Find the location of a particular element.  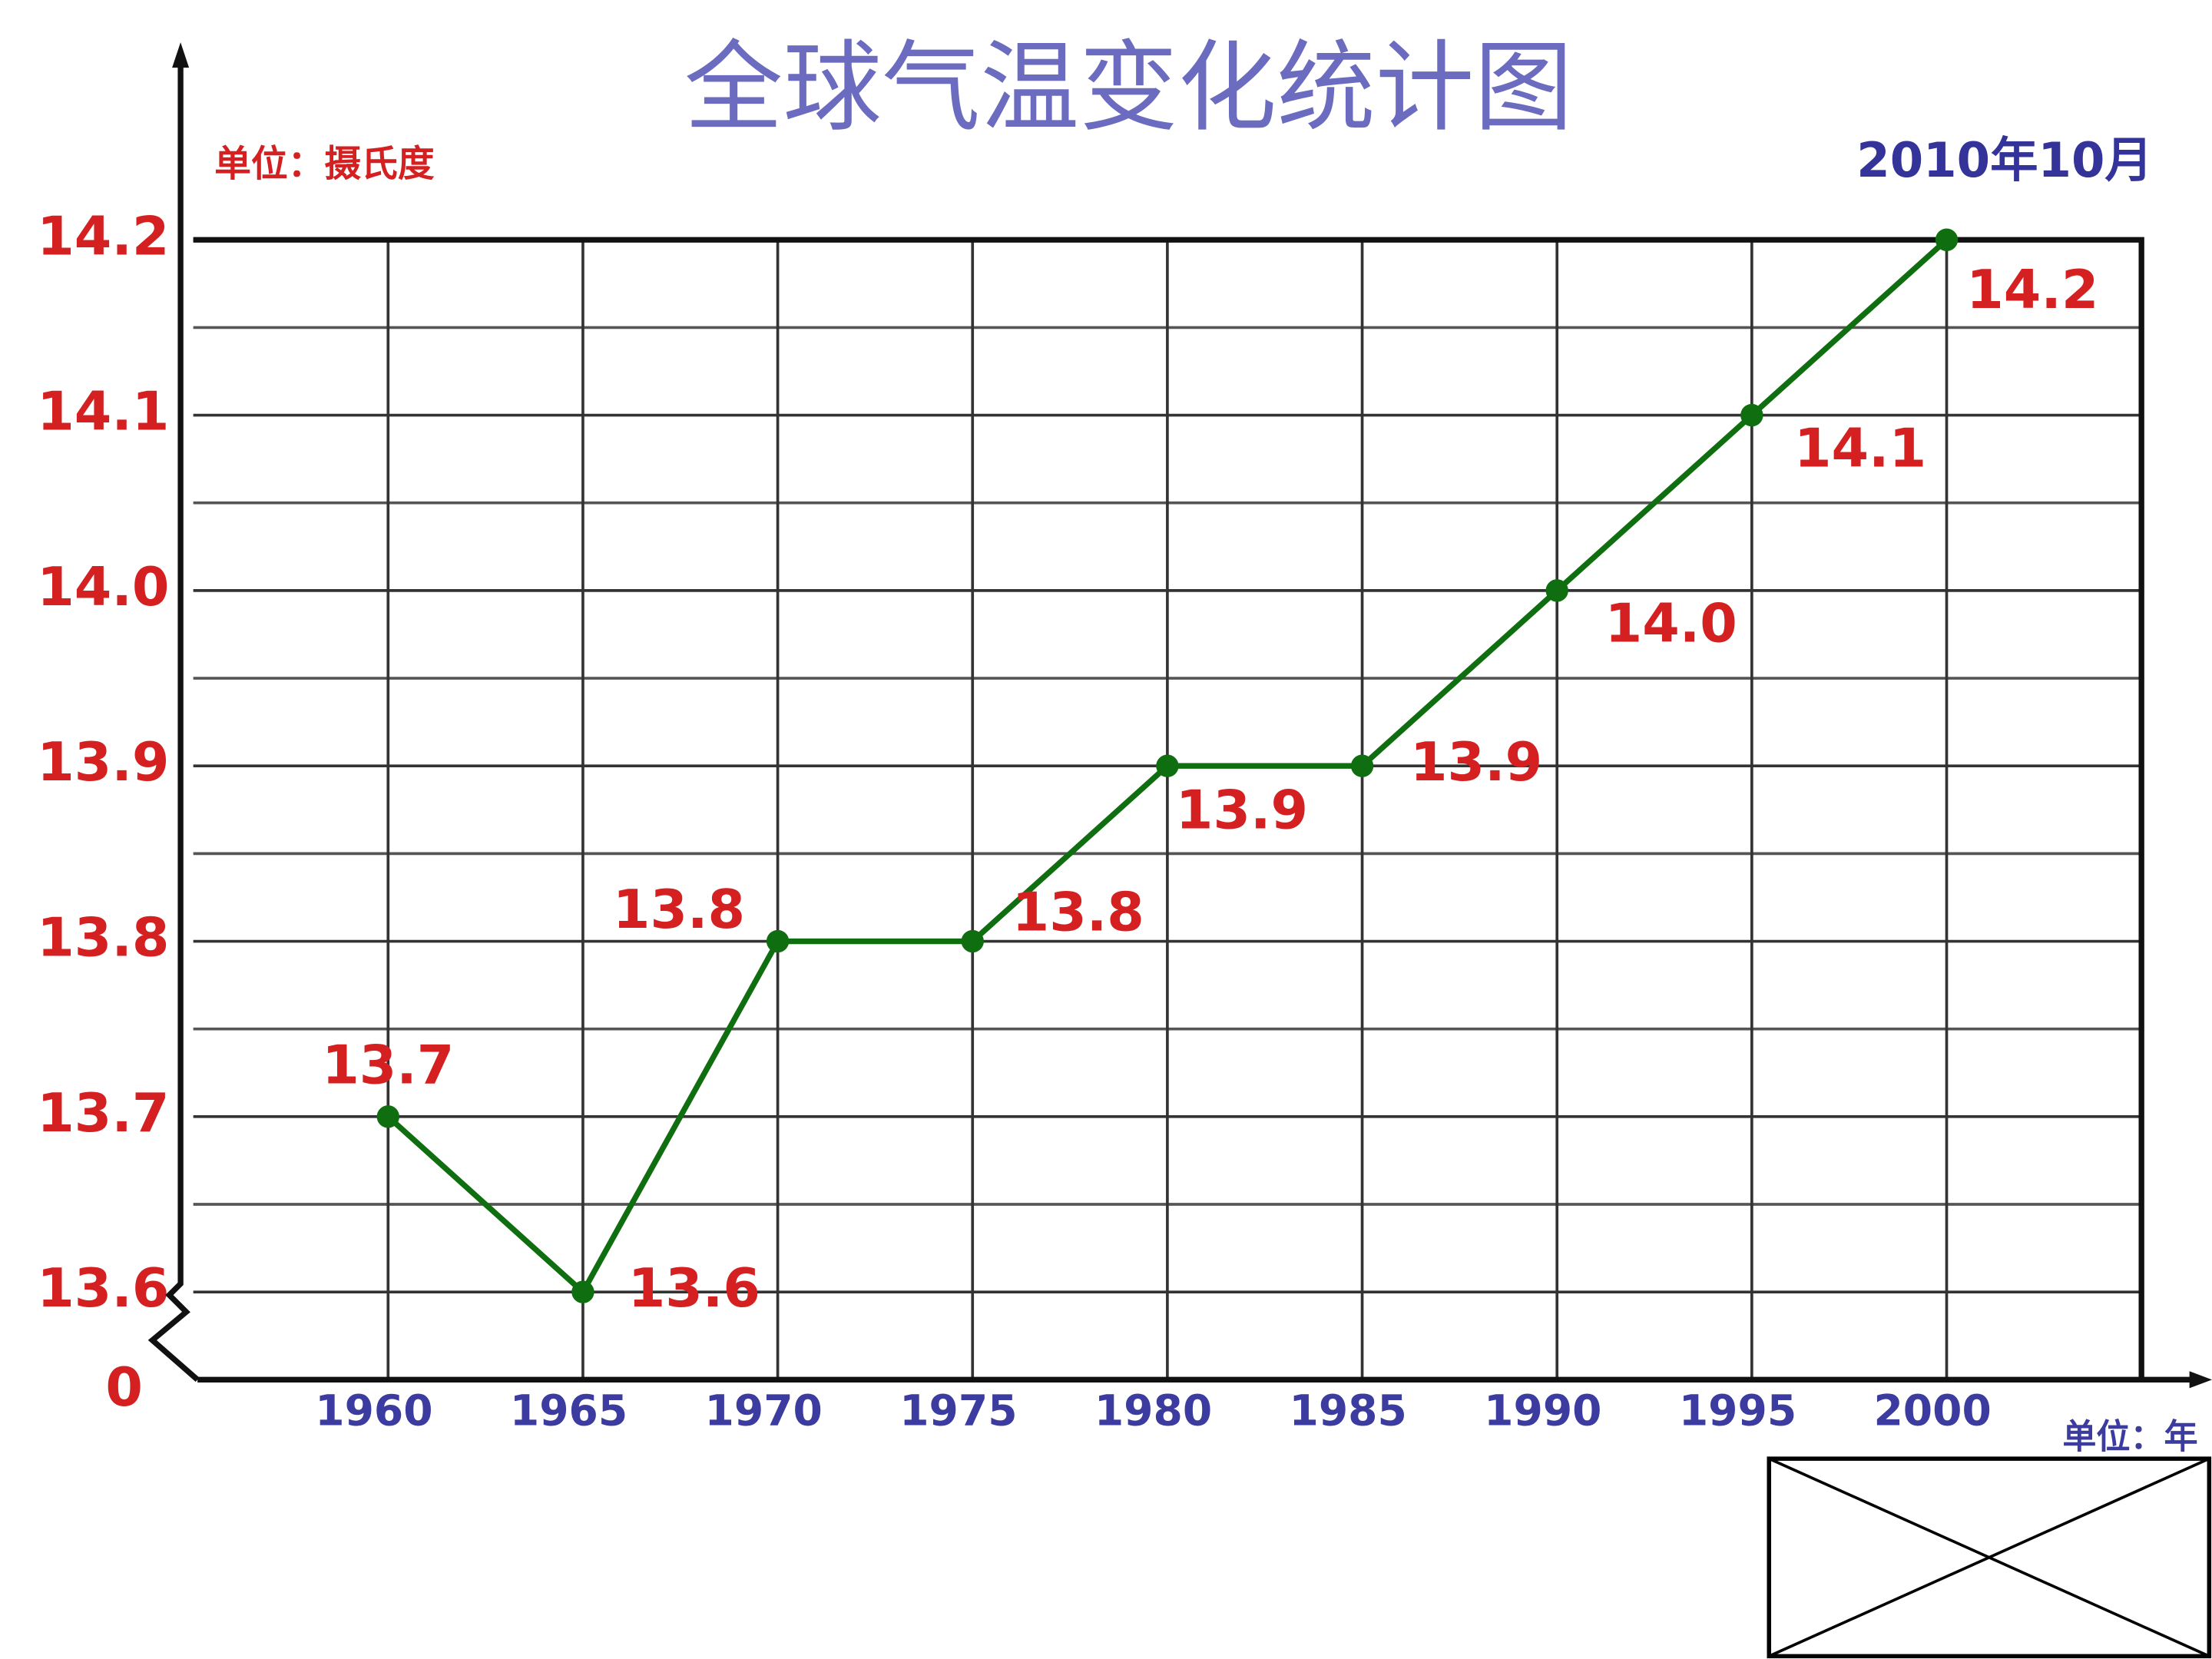

x-tick-label: 1995 is located at coordinates (1738, 1411).